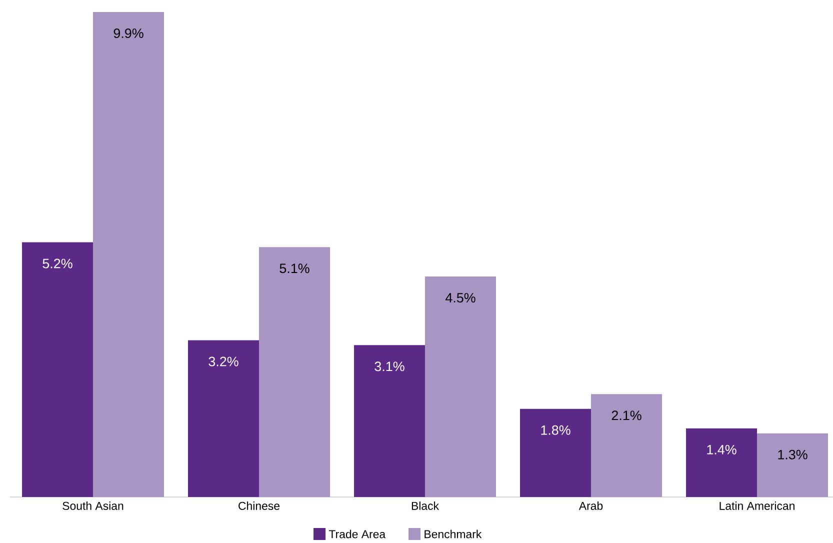 The height and width of the screenshot is (543, 833). I want to click on x-tick-label: Chinese, so click(259, 506).